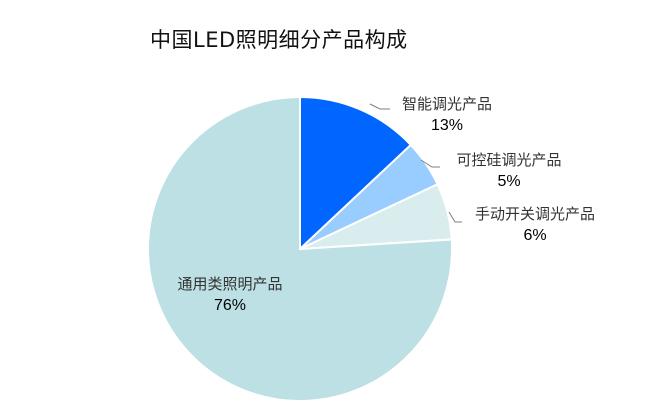  I want to click on label-value: 5%, so click(509, 181).